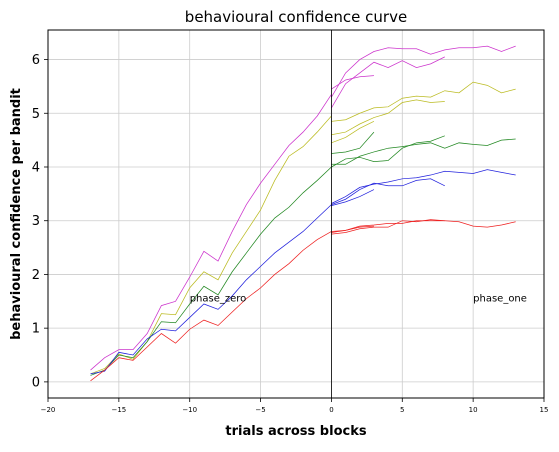 This screenshot has width=559, height=452. What do you see at coordinates (36, 275) in the screenshot?
I see `y-tick-label: 2` at bounding box center [36, 275].